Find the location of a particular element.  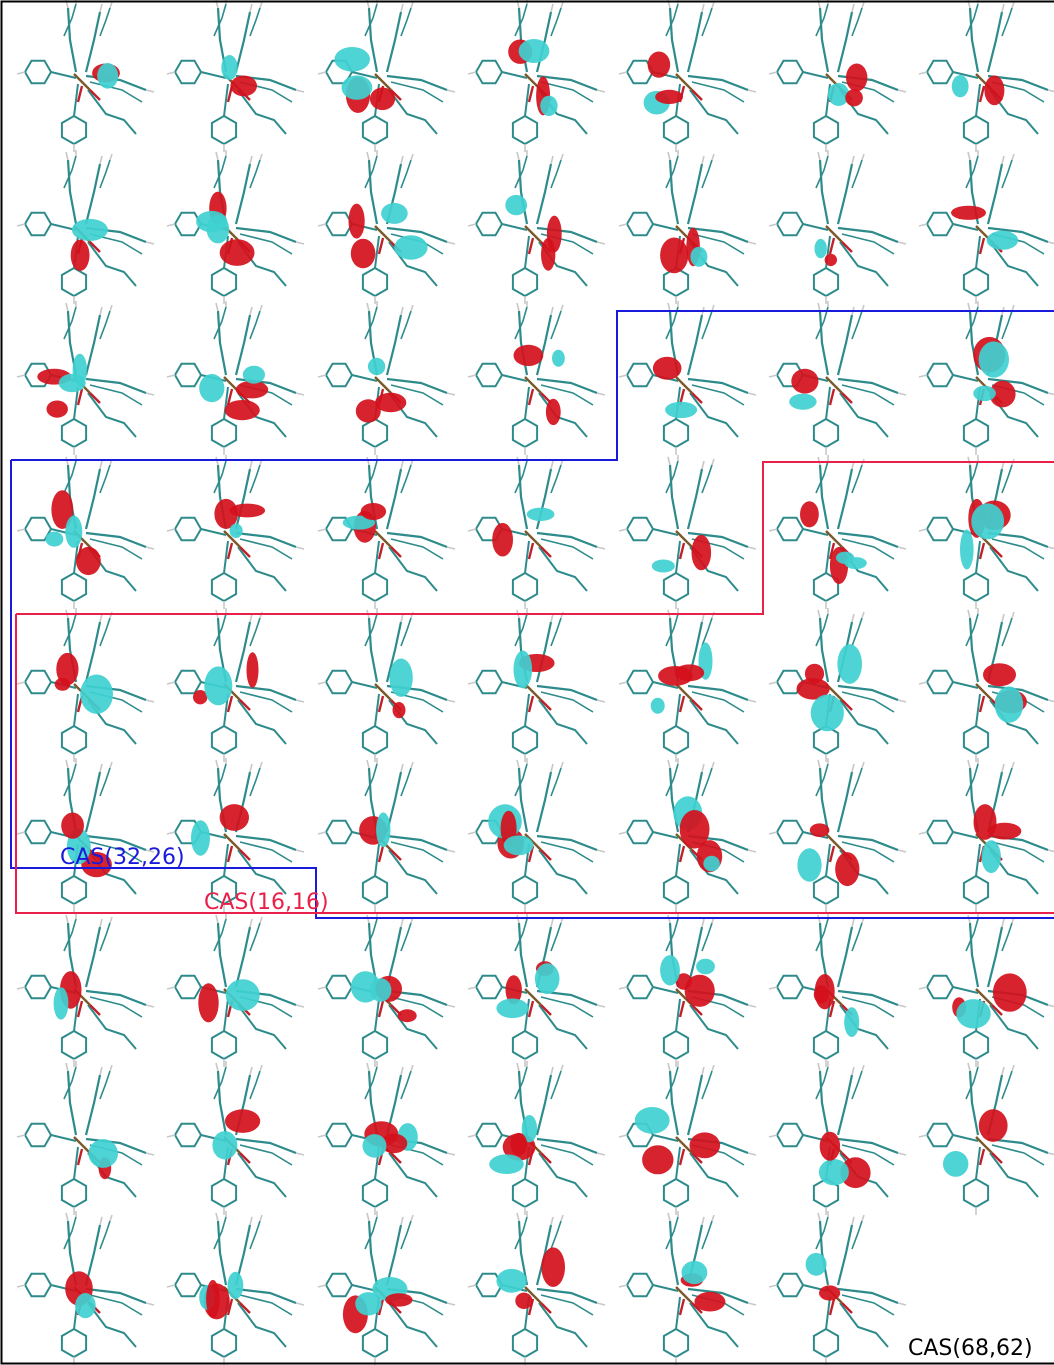

cas-32-26-label: CAS(32,26) is located at coordinates (122, 857).